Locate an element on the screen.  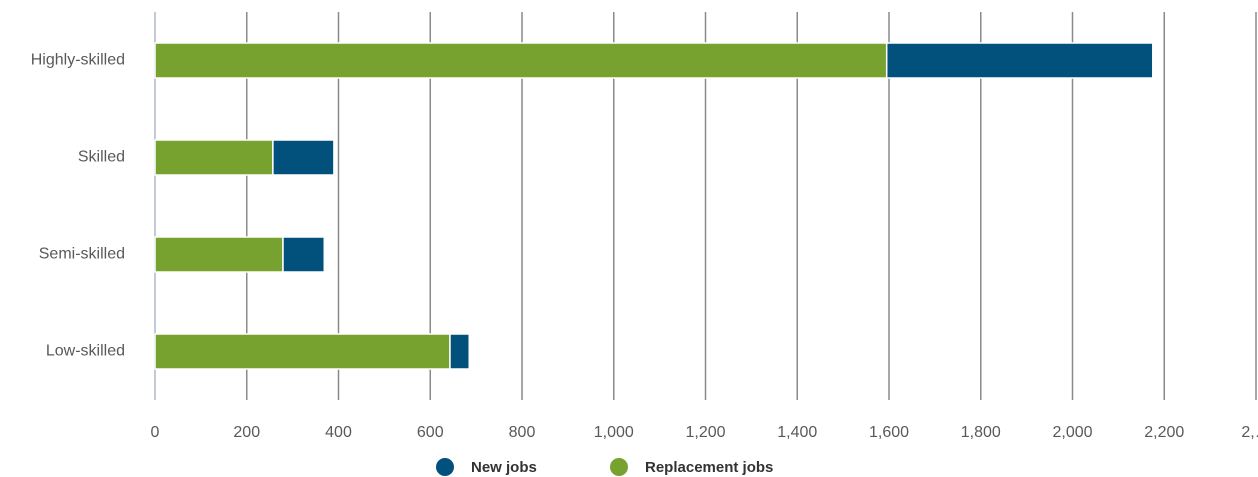
x-tick-label: 2,200 is located at coordinates (1164, 432).